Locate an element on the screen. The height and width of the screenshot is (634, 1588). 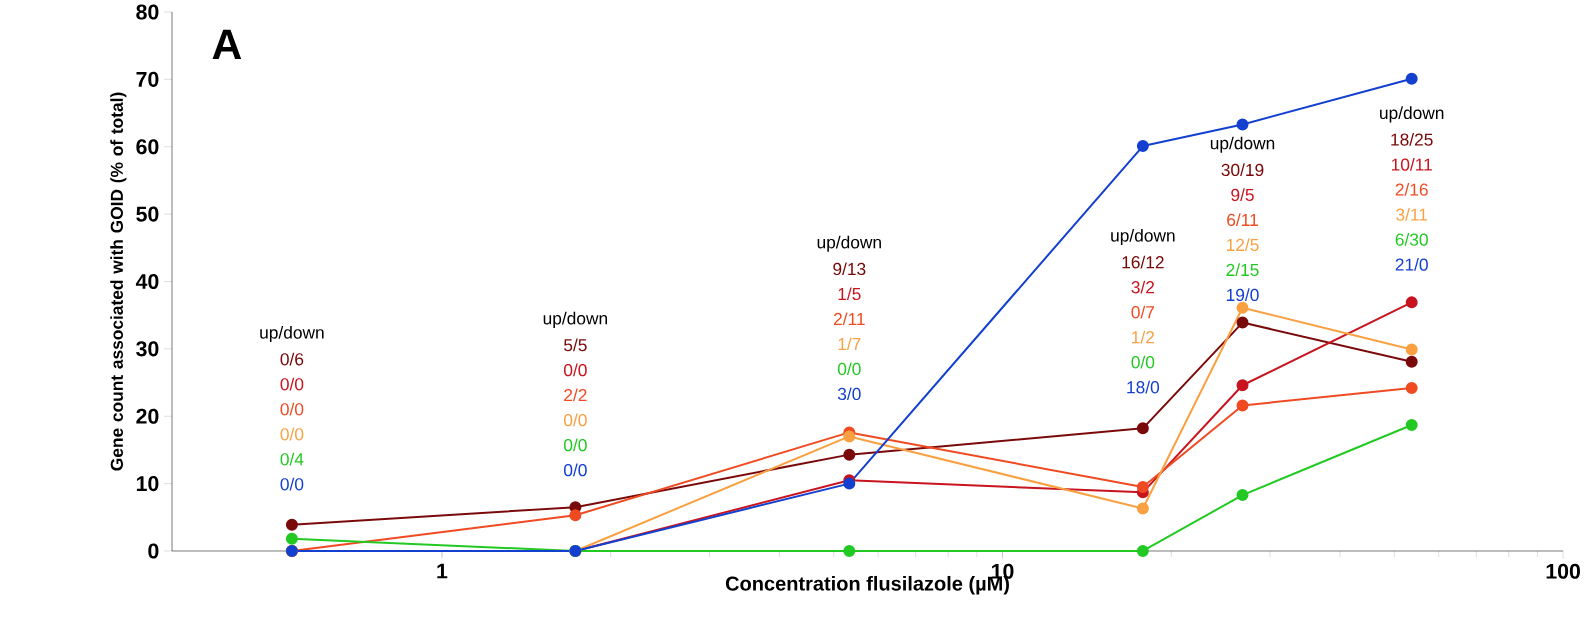
annotation: 0/4 is located at coordinates (292, 459).